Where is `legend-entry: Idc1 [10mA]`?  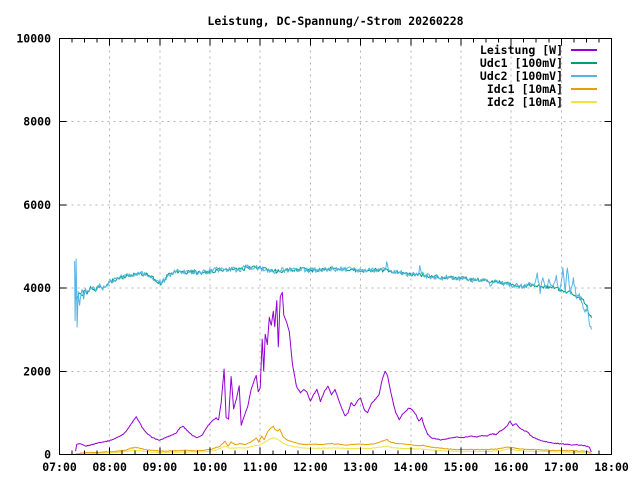
legend-entry: Idc1 [10mA] is located at coordinates (542, 89).